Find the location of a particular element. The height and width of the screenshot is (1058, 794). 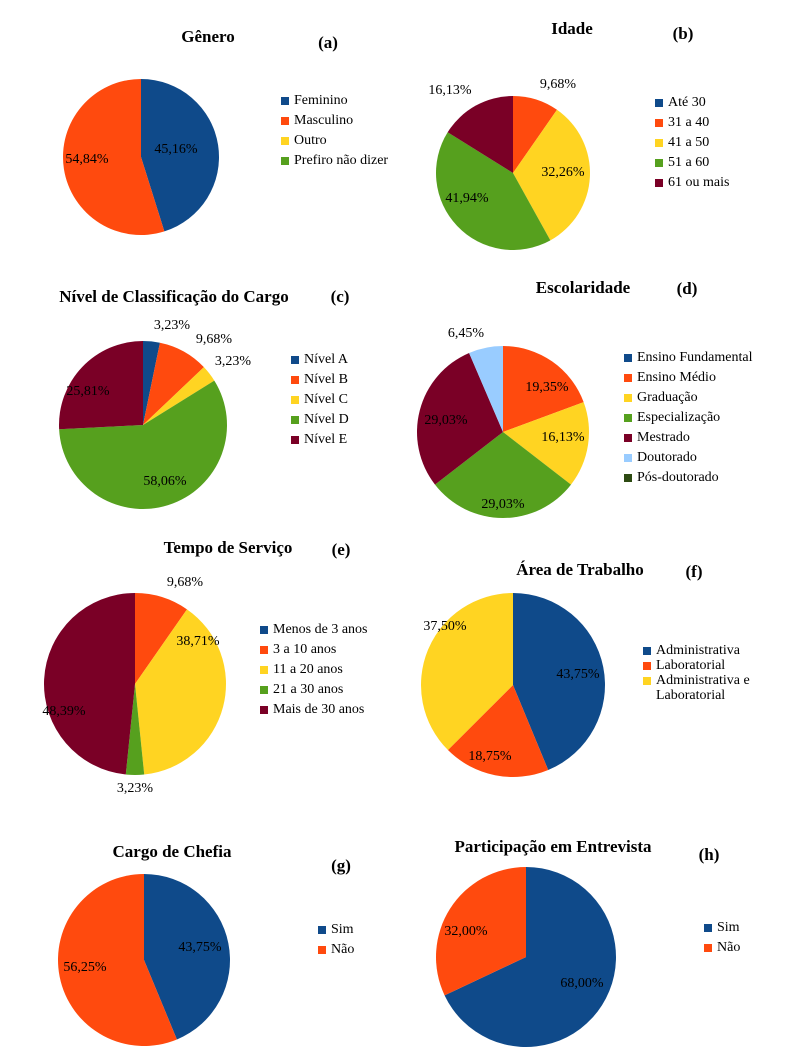

legend-item: Administrativa e Laboratorial is located at coordinates (708, 688).